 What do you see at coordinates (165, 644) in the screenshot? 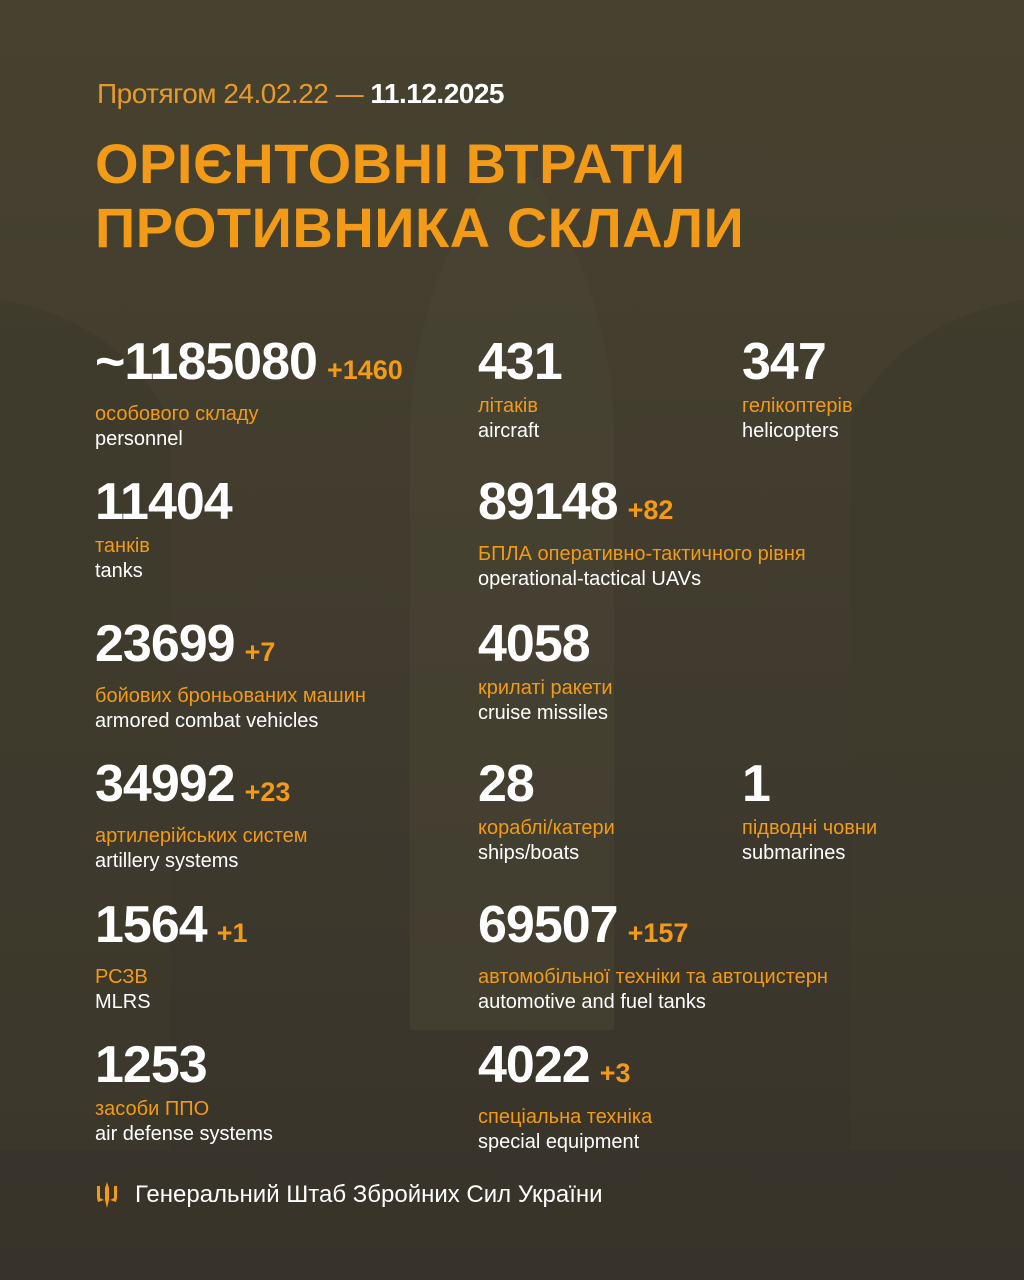
I see `stat-number: 23699` at bounding box center [165, 644].